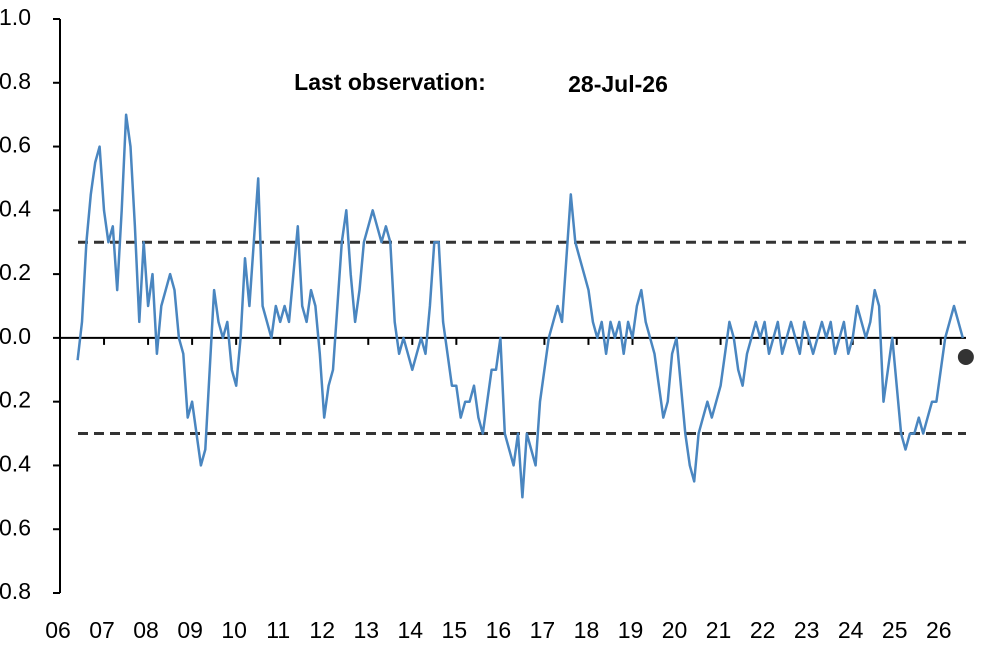 The height and width of the screenshot is (655, 1000). I want to click on annotation-date: 28-Jul-26, so click(618, 84).